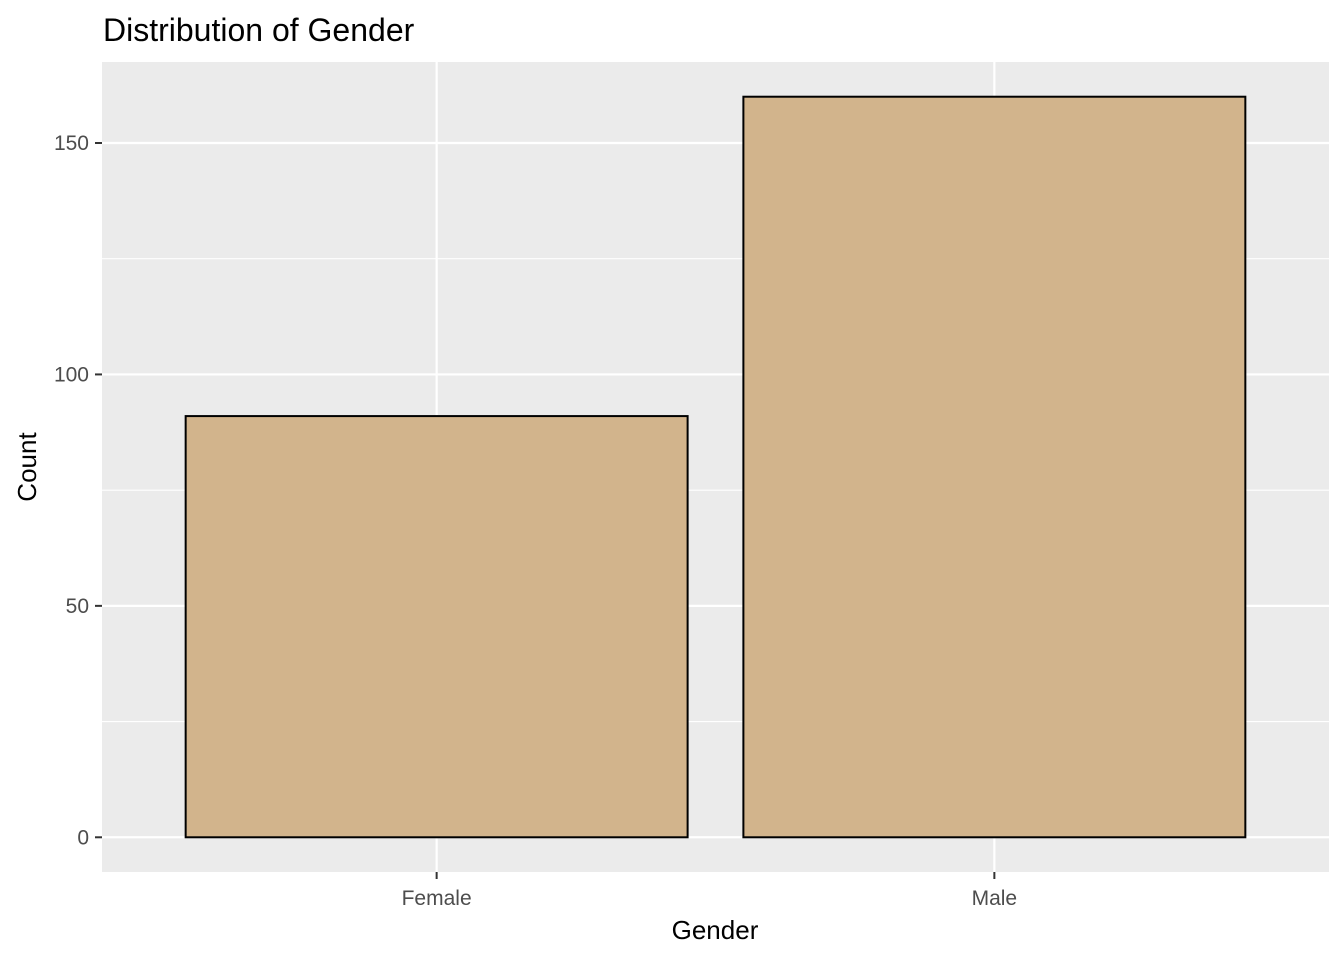  What do you see at coordinates (71, 374) in the screenshot?
I see `y-tick-label: 100` at bounding box center [71, 374].